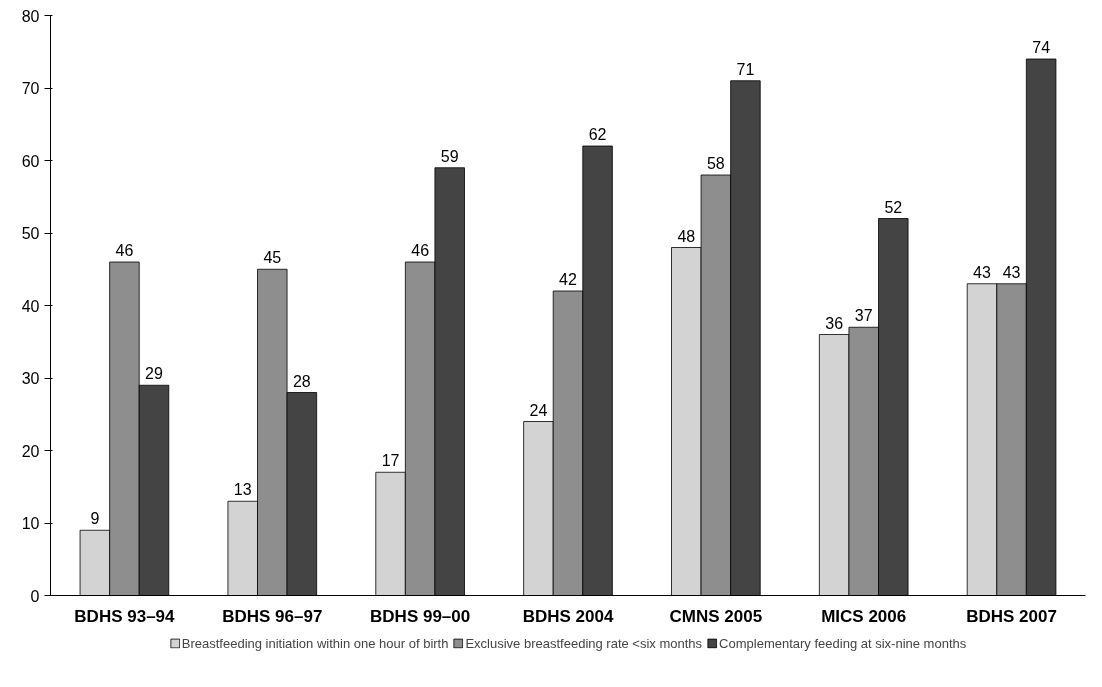  I want to click on y-tick-label: 40, so click(30, 306).